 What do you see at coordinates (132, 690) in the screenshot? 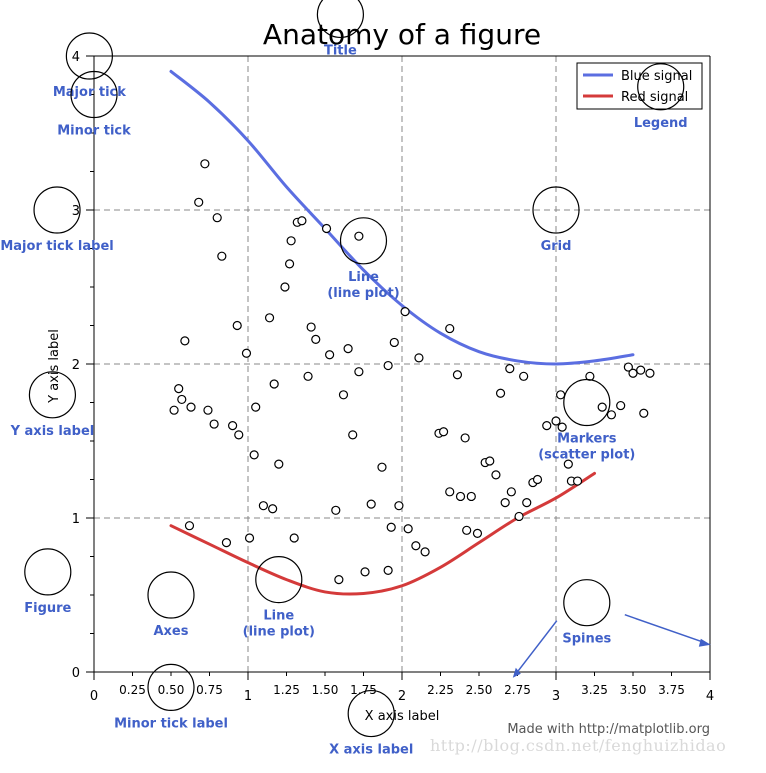
I see `x-minor-tick-label: 0.25` at bounding box center [132, 690].